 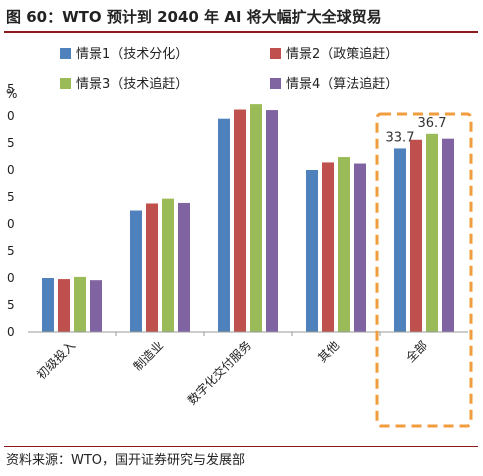 I want to click on title-divider, so click(x=241, y=32).